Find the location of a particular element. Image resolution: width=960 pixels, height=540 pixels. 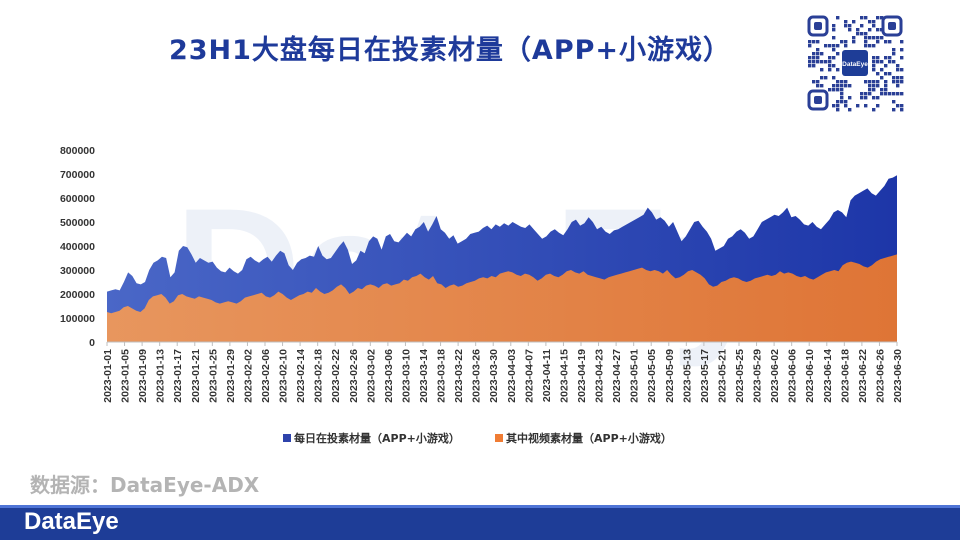

y-tick-label: 400000 is located at coordinates (77, 247).